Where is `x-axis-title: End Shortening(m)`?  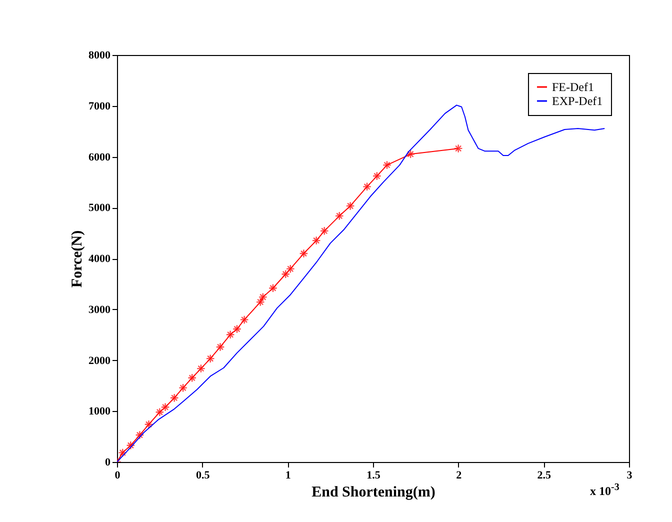
x-axis-title: End Shortening(m) is located at coordinates (374, 492).